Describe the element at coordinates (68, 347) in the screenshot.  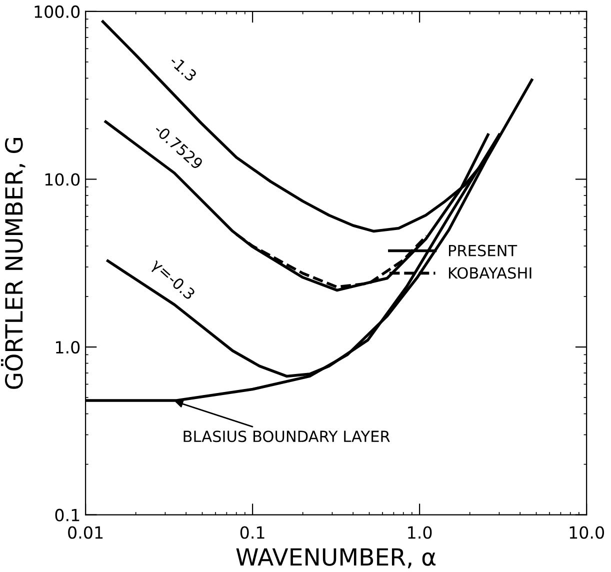
I see `y-tick-label: 1.0` at that location.